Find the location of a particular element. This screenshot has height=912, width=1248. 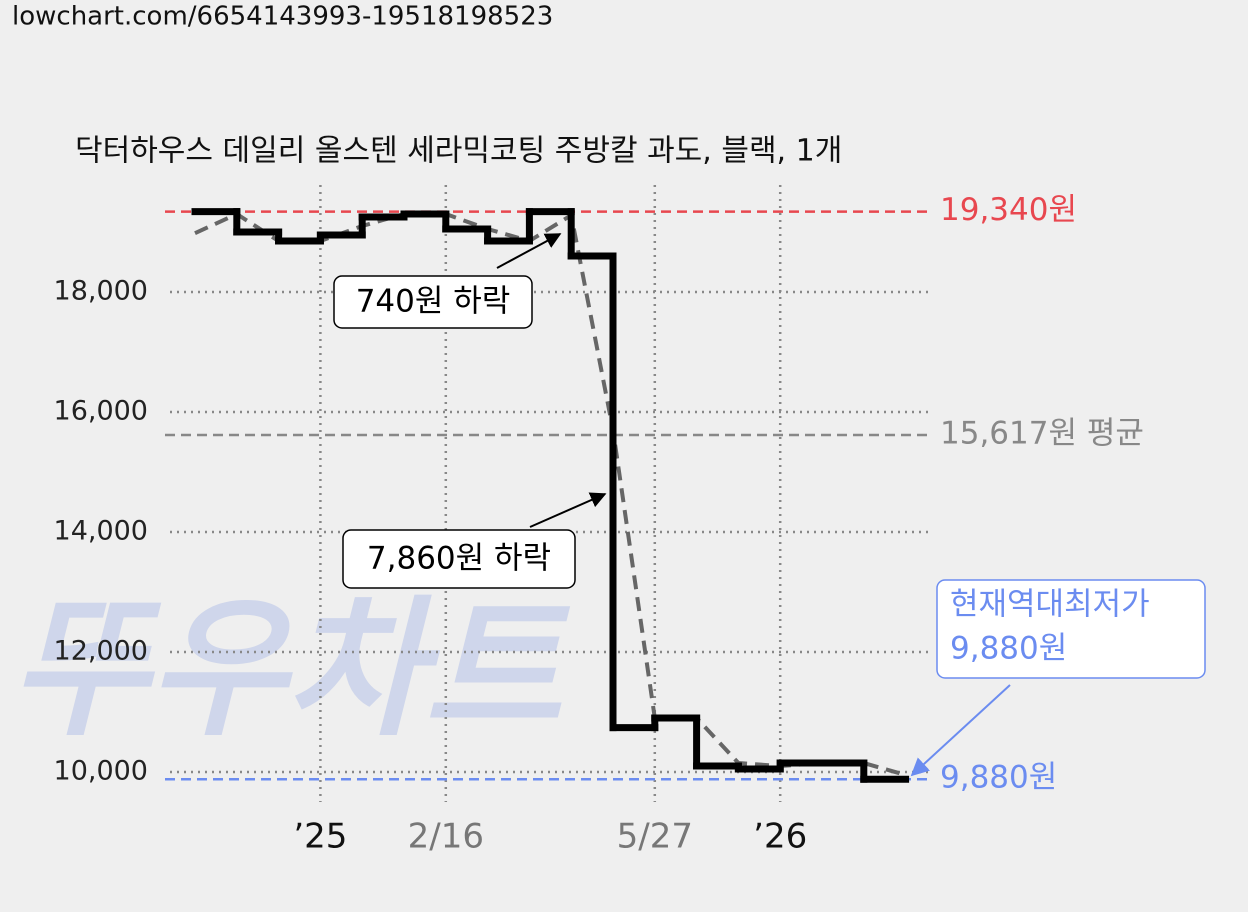

x-tick-label: 2/16 is located at coordinates (446, 837).